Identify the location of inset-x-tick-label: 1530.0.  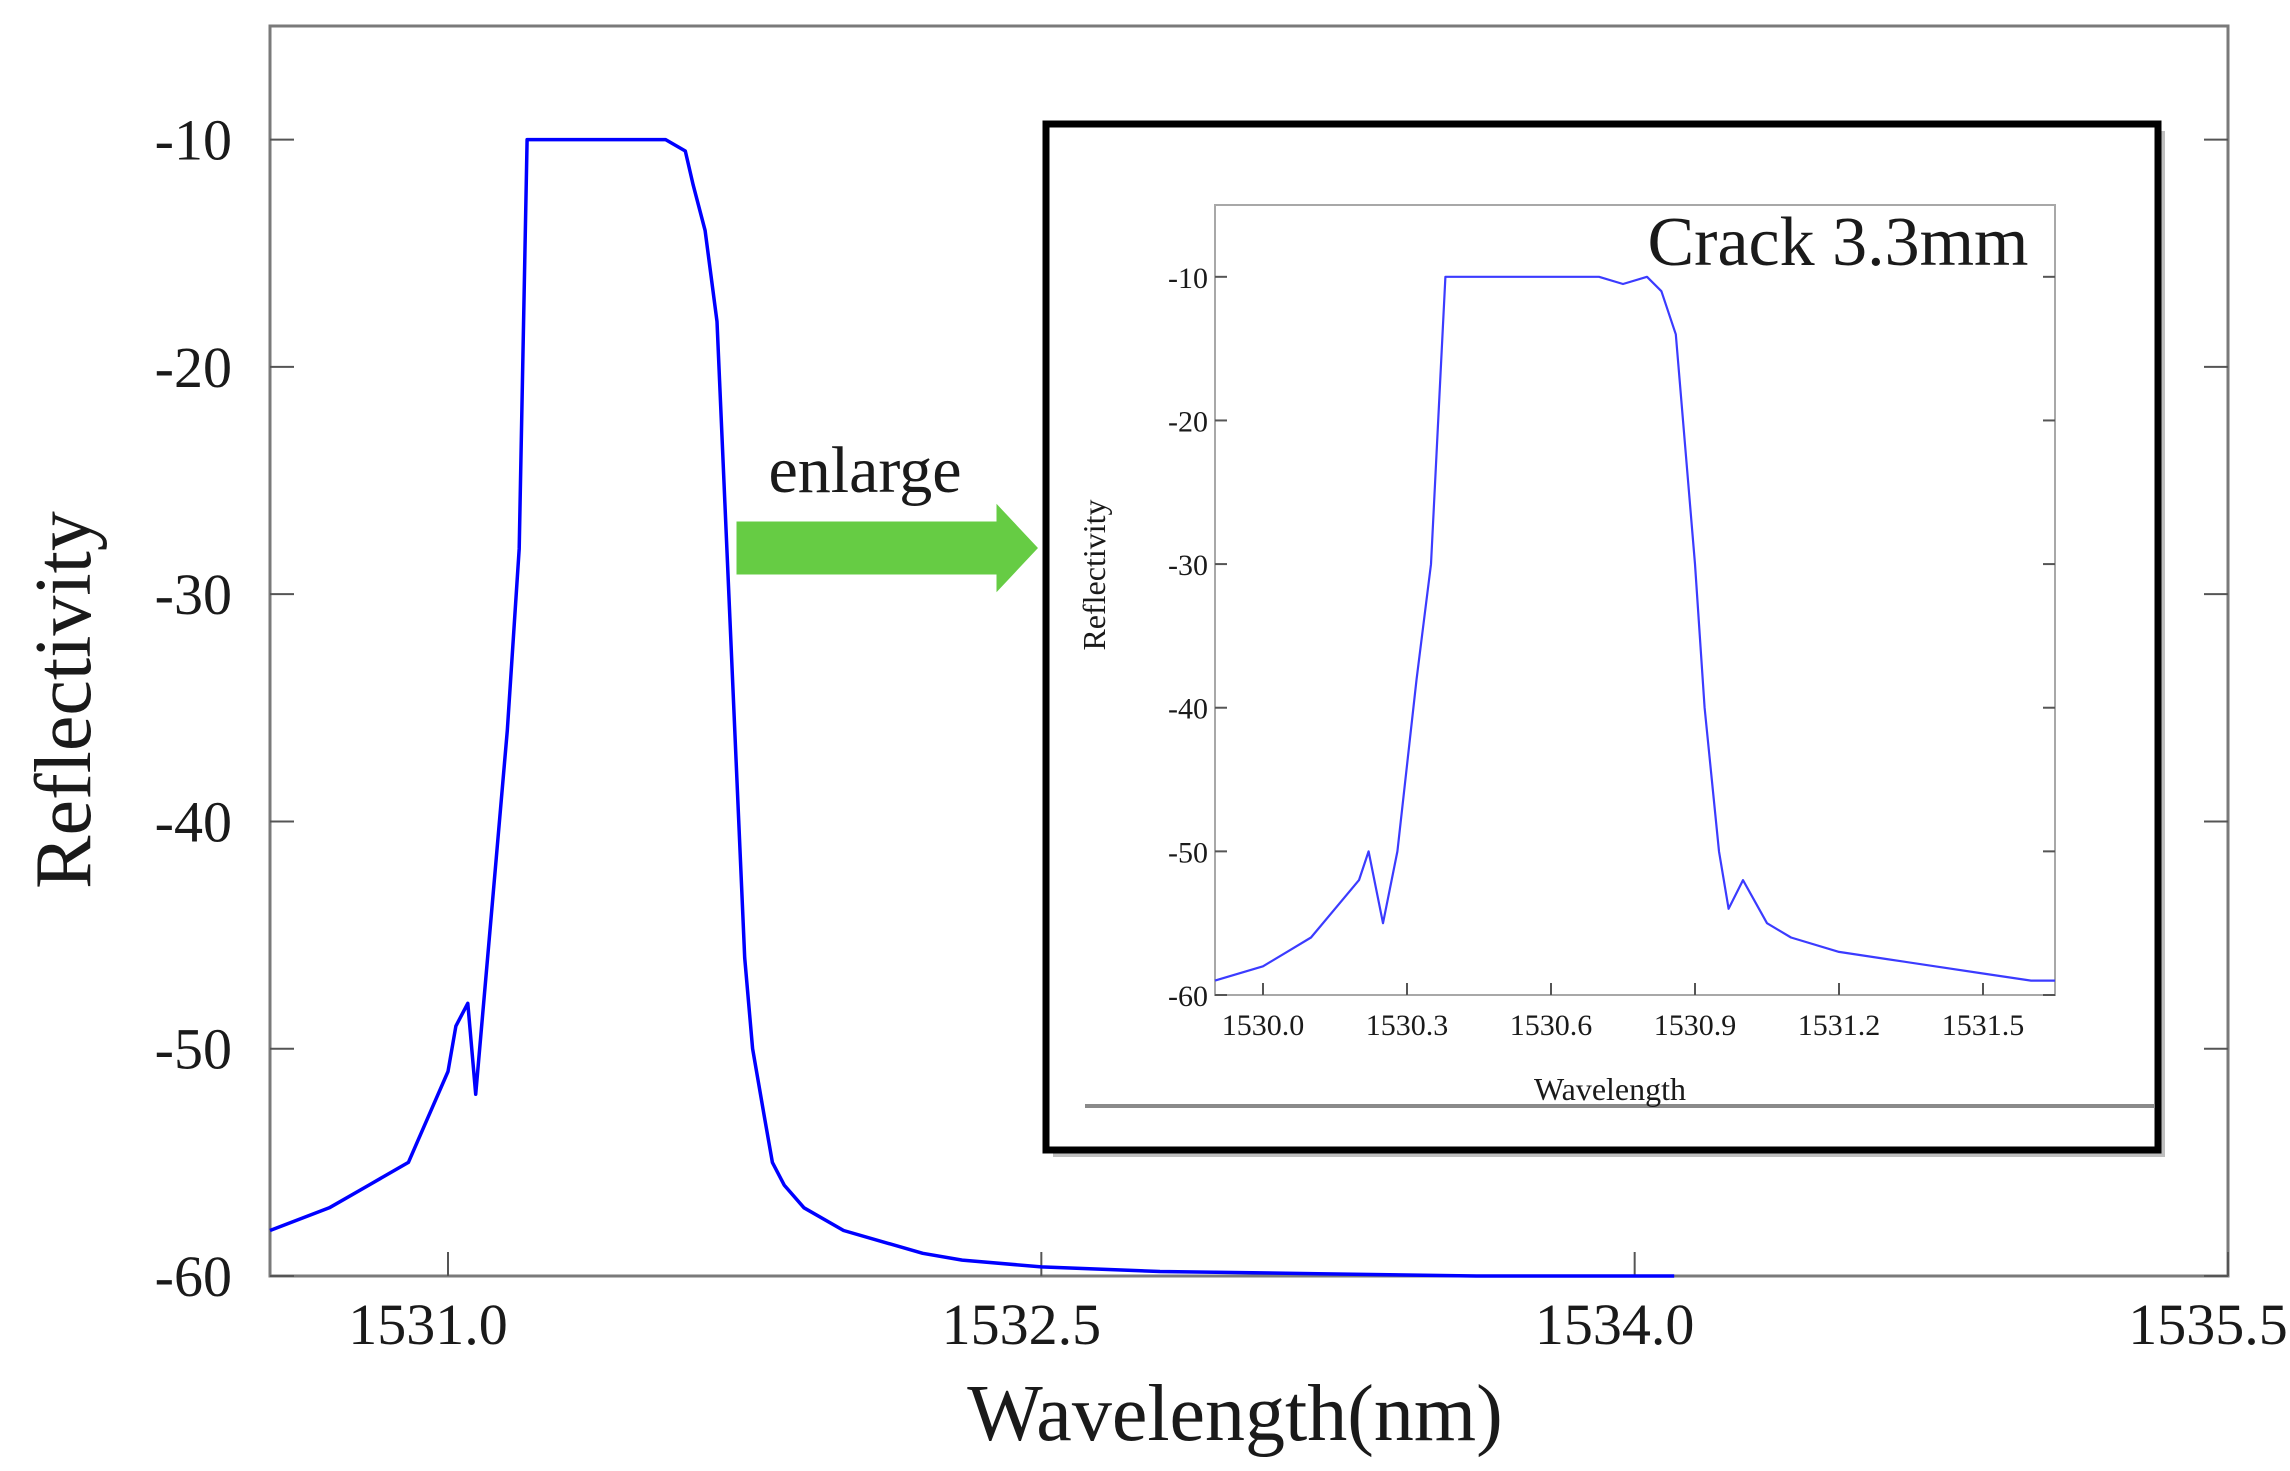
(1263, 1025).